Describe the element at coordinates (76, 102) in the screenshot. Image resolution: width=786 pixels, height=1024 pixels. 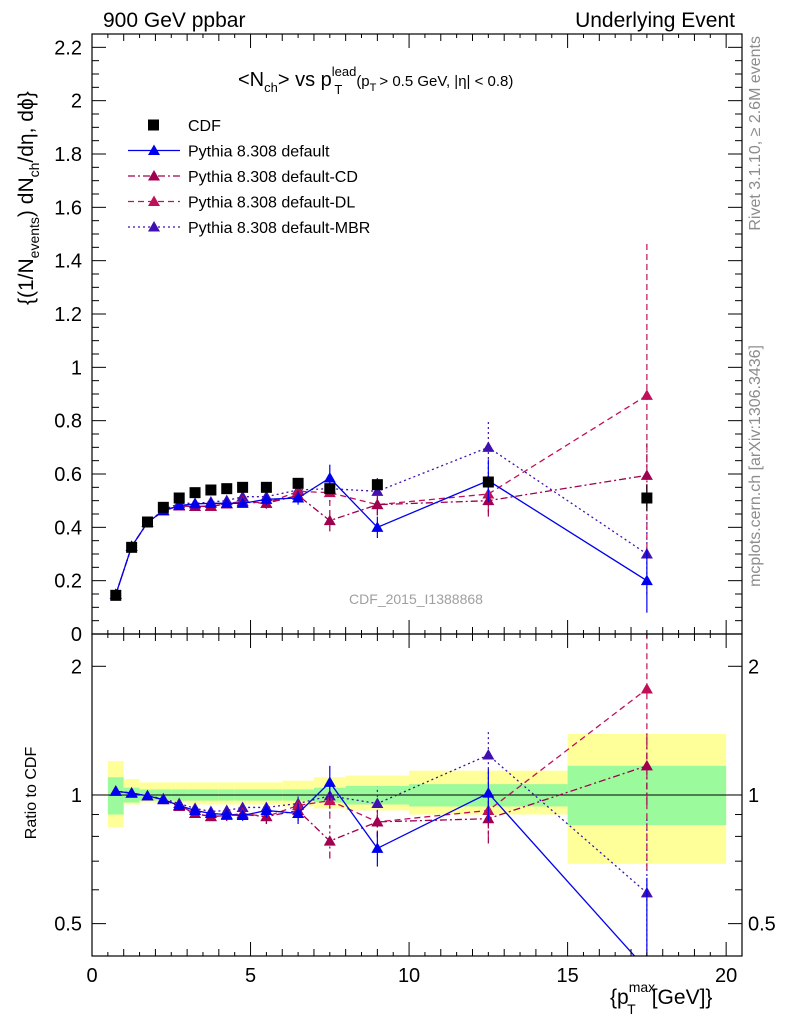
I see `main-y-tick-label: 2` at that location.